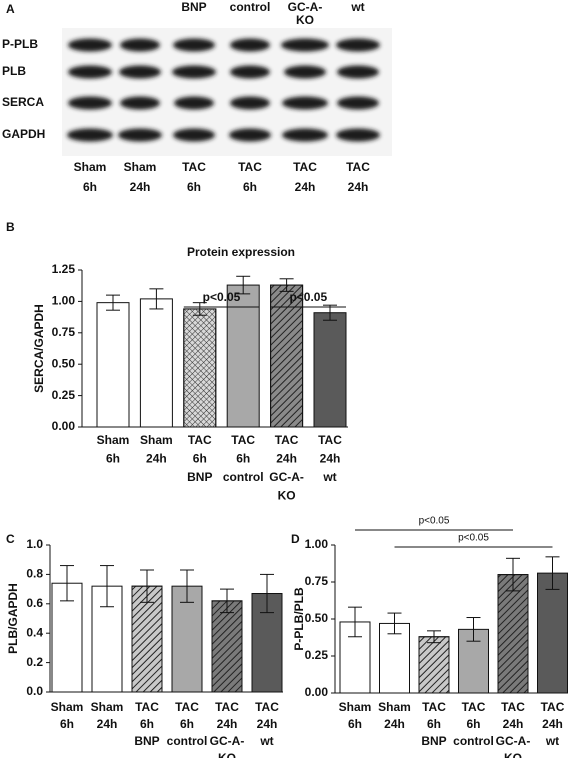  I want to click on y-tick-label: 0.2, so click(34, 662).